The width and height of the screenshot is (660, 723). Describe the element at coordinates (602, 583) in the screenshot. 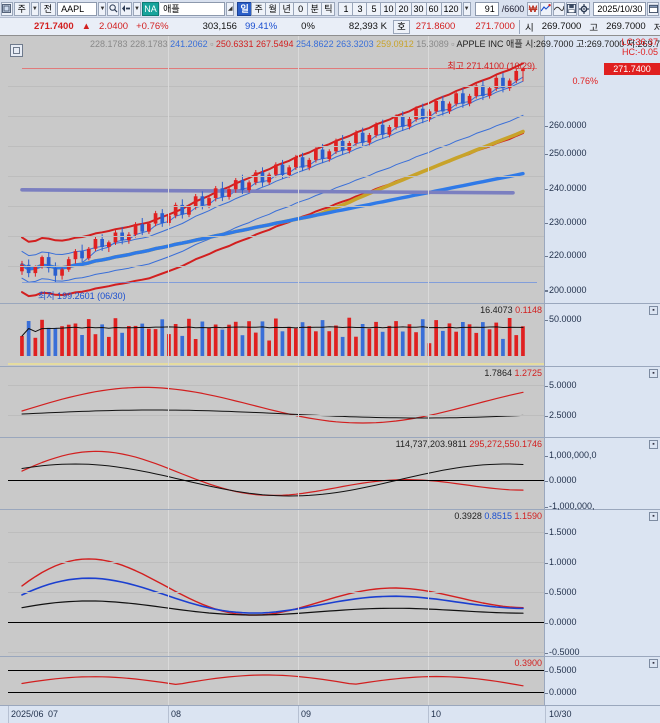

I see `oscillator-3-axis: 1.5000 1.0000 0.5000 0.0000 -0.5000` at that location.